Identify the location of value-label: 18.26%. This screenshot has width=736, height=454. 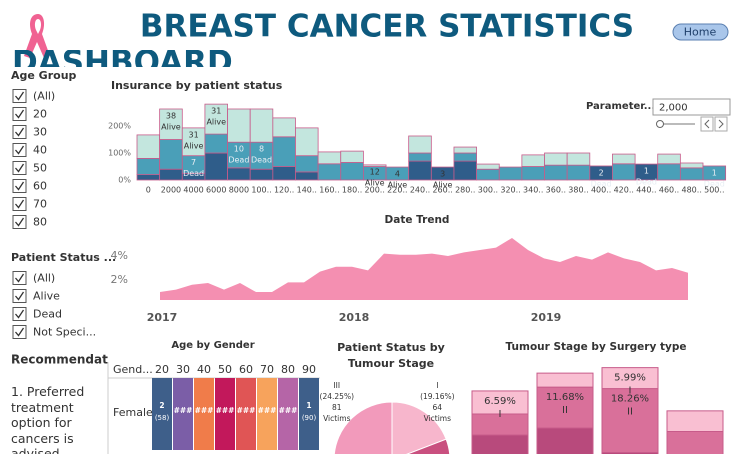
(630, 399).